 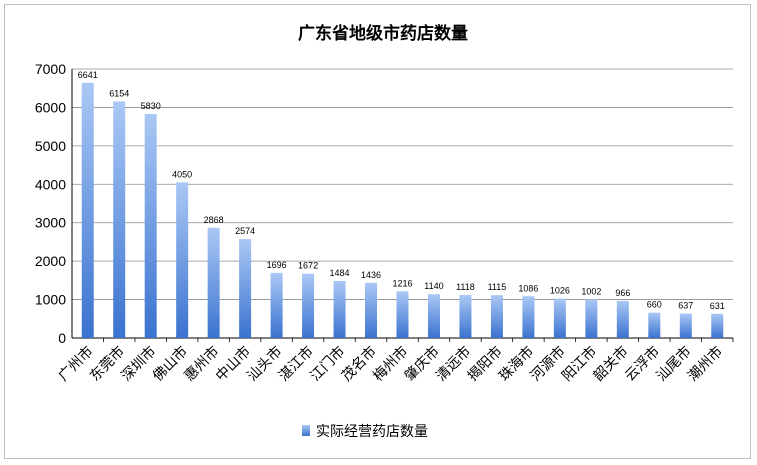 What do you see at coordinates (202, 364) in the screenshot?
I see `x-tick-label: 惠州市` at bounding box center [202, 364].